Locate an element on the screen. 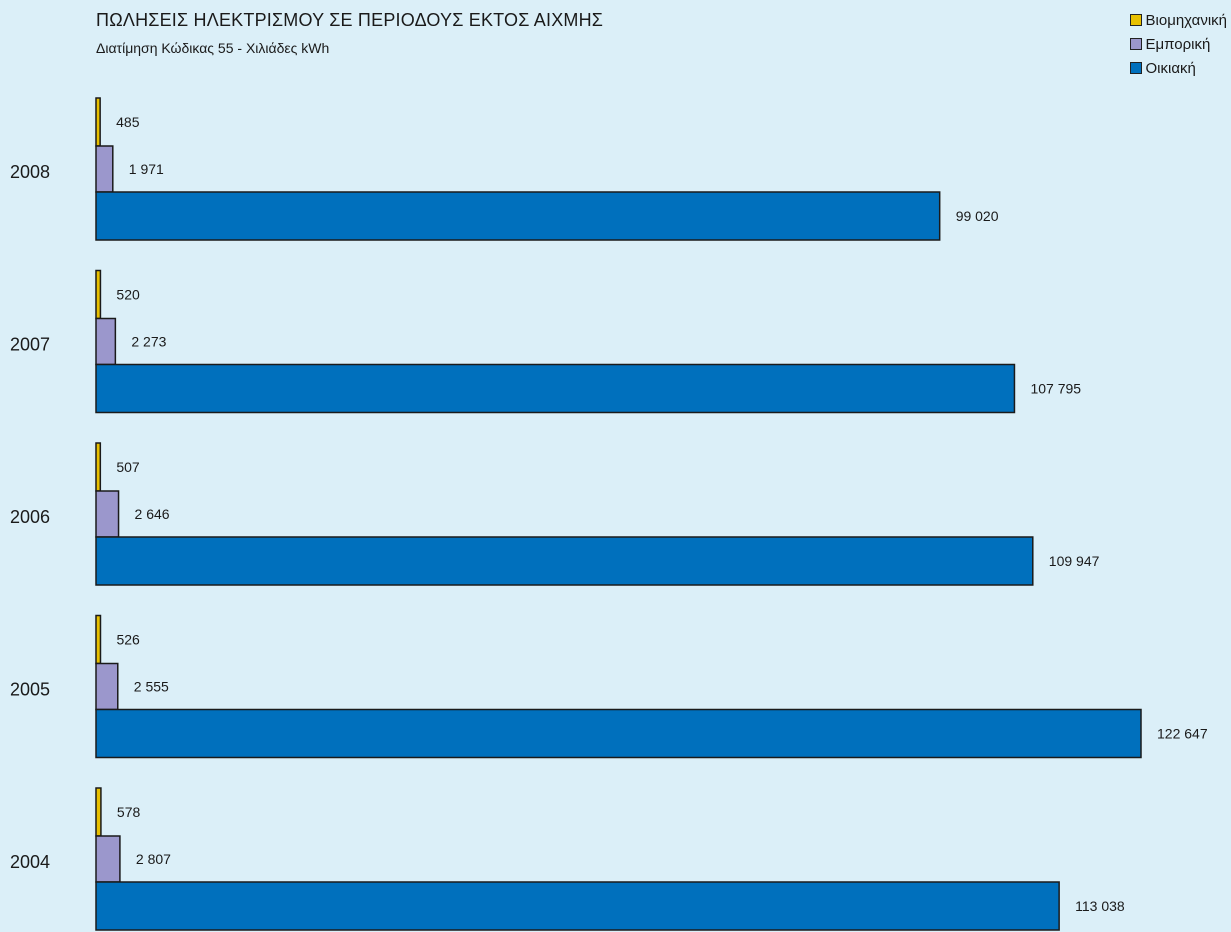  data-label-commercial-2008: 1 971 is located at coordinates (146, 169).